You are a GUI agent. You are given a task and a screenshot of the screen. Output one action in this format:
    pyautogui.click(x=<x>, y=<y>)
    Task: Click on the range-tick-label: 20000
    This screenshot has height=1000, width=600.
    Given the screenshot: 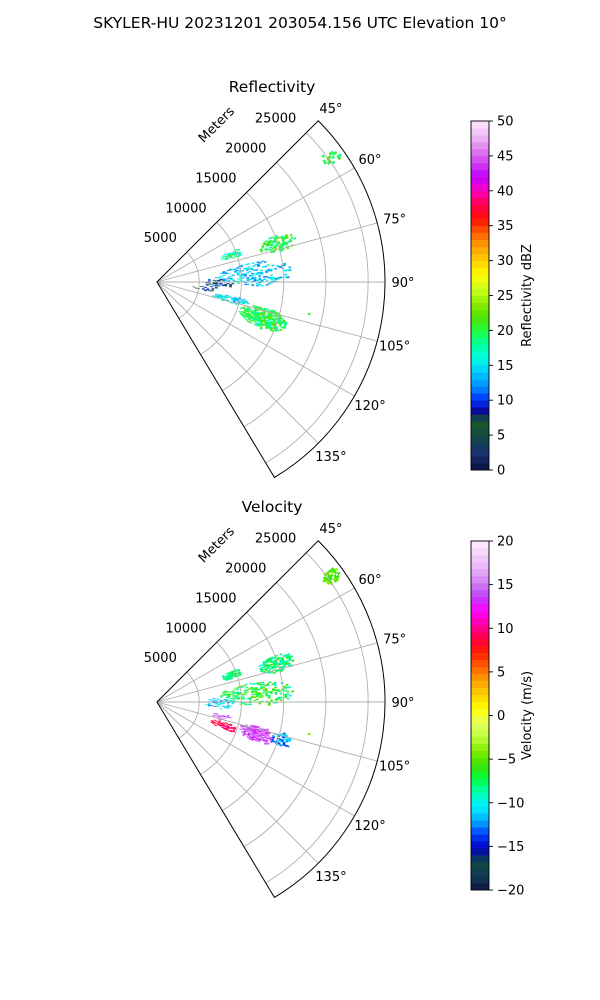 What is the action you would take?
    pyautogui.click(x=245, y=569)
    